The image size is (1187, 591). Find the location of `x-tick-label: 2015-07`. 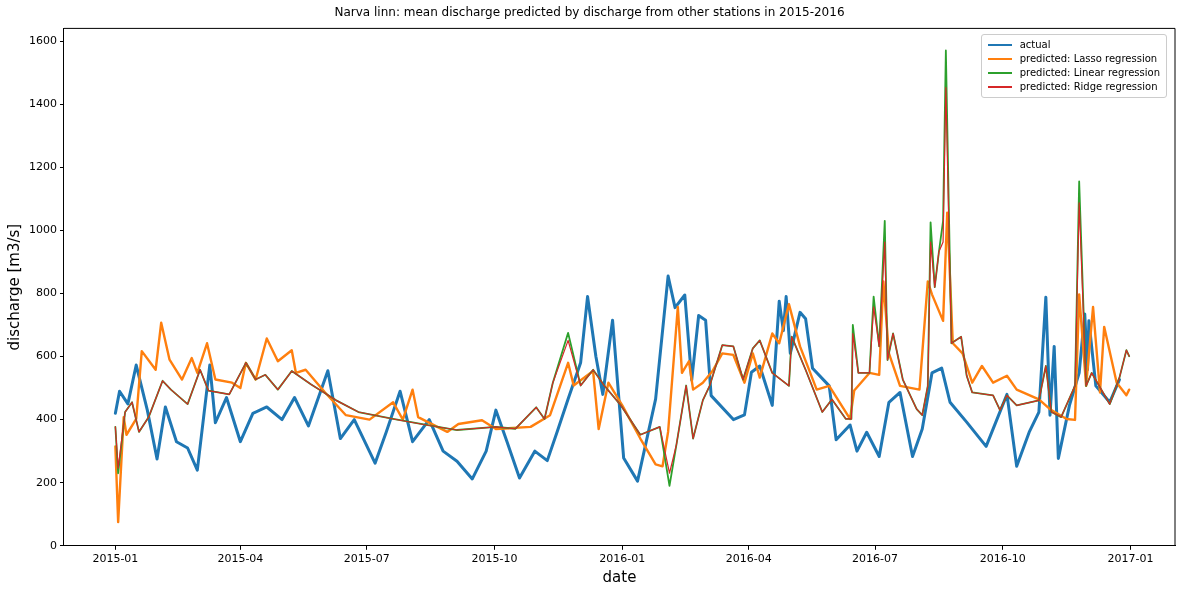

x-tick-label: 2015-07 is located at coordinates (366, 559).